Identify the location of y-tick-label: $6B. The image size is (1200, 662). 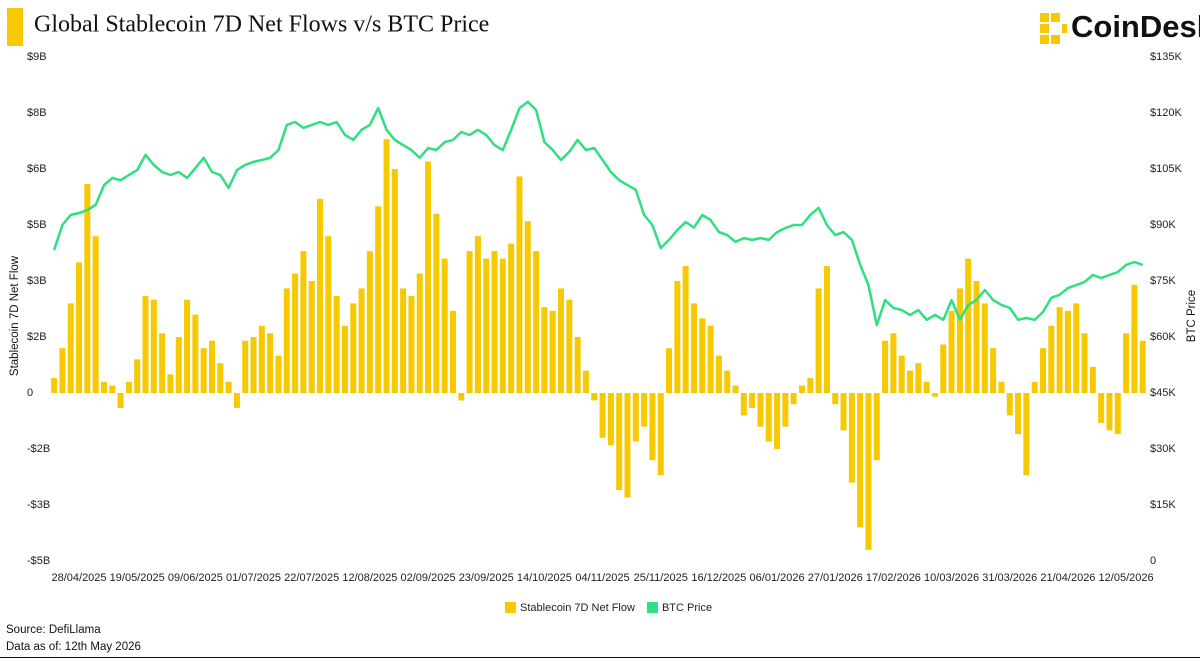
(37, 169).